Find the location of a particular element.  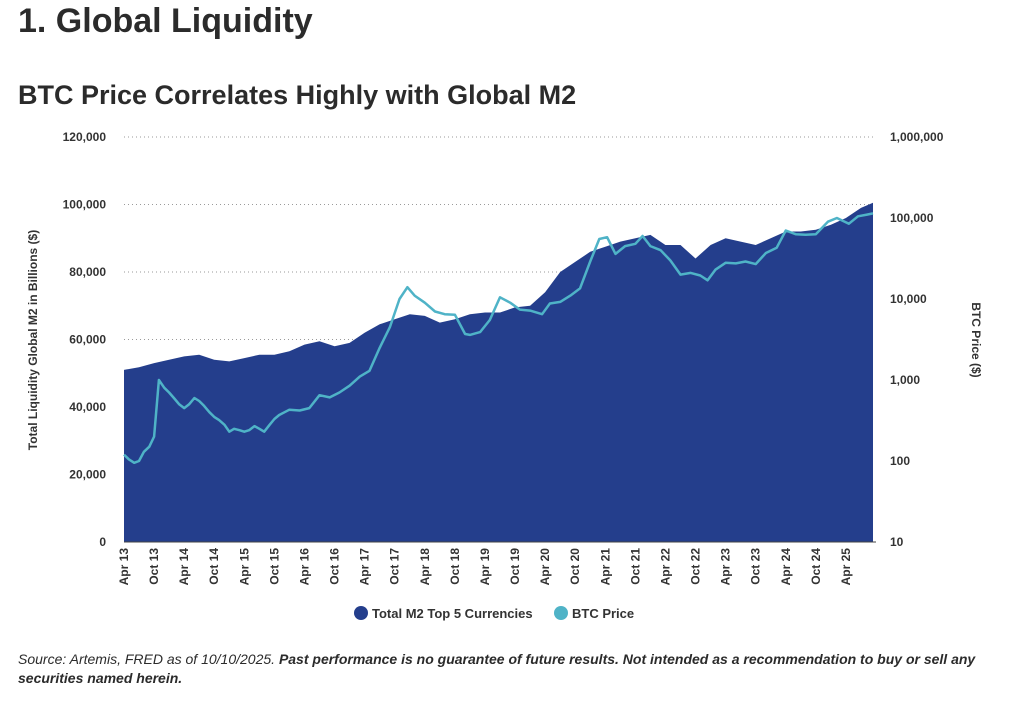

y-tick-label: 60,000 is located at coordinates (87, 340).